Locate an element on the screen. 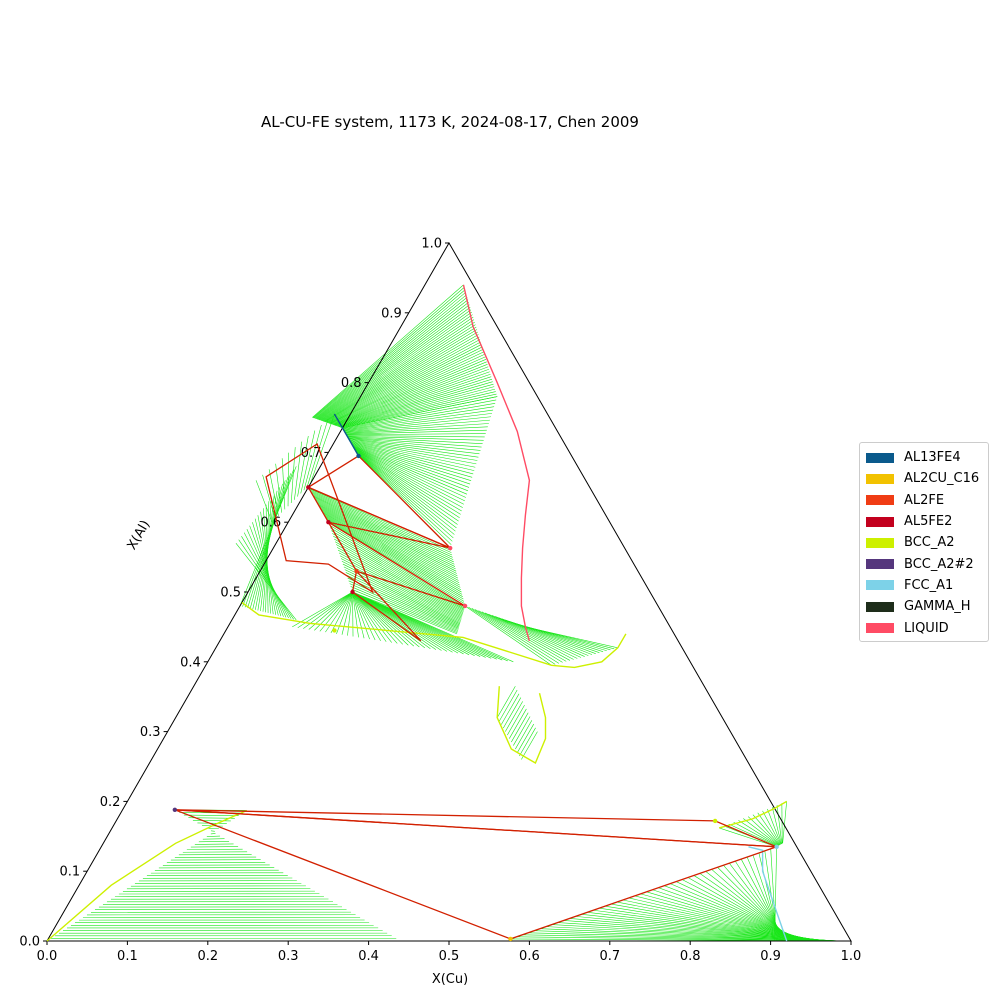  x-tick-label: 0.0 is located at coordinates (47, 956).